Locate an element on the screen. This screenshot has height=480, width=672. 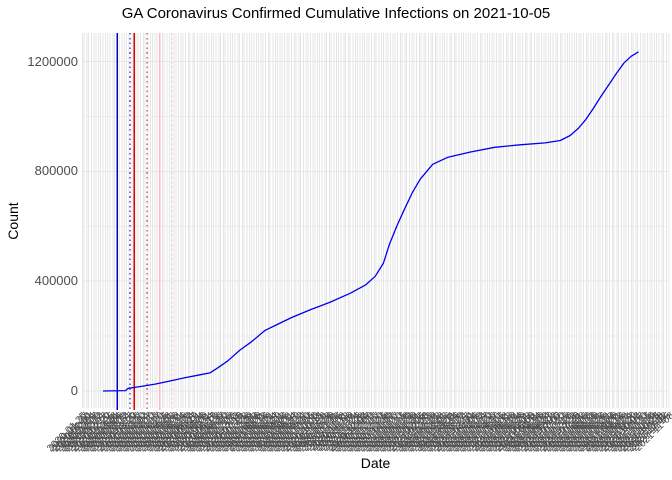
y-tick-label: 400000 is located at coordinates (56, 281).